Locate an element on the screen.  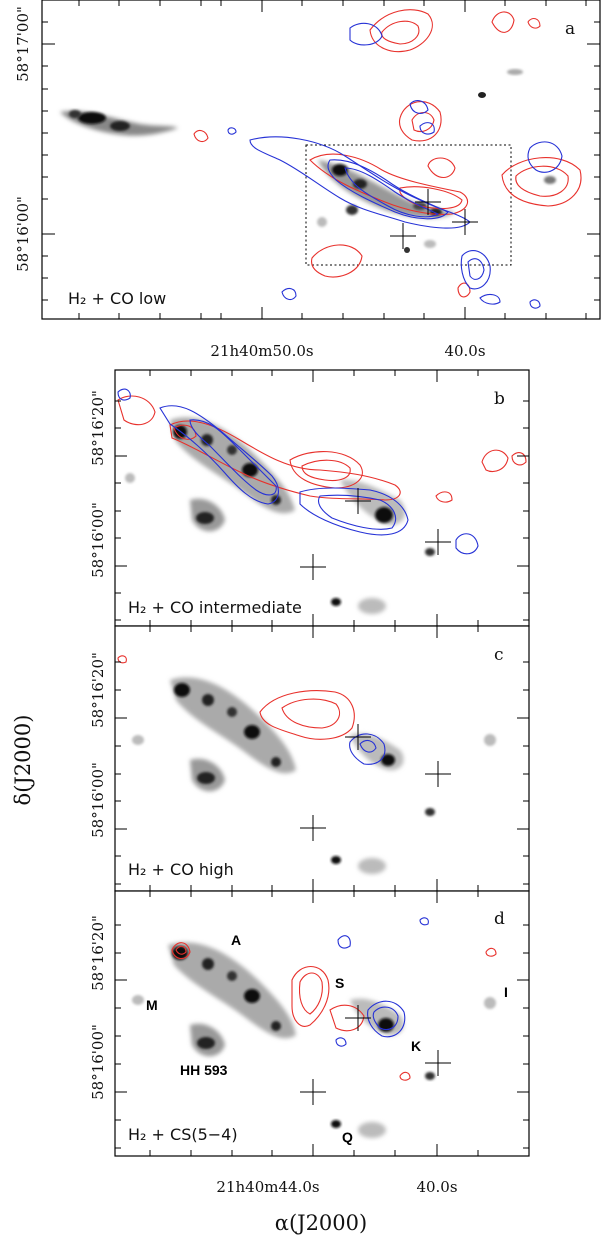
panel-d-dec-tick-labels: 58°16'20" 58°16'00" is located at coordinates (98, 1007).